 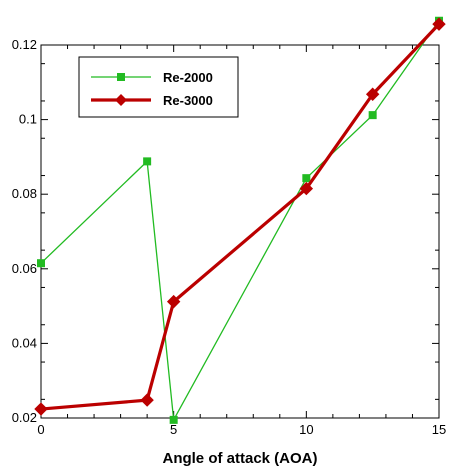 What do you see at coordinates (24, 342) in the screenshot?
I see `y-tick-label: 0.04` at bounding box center [24, 342].